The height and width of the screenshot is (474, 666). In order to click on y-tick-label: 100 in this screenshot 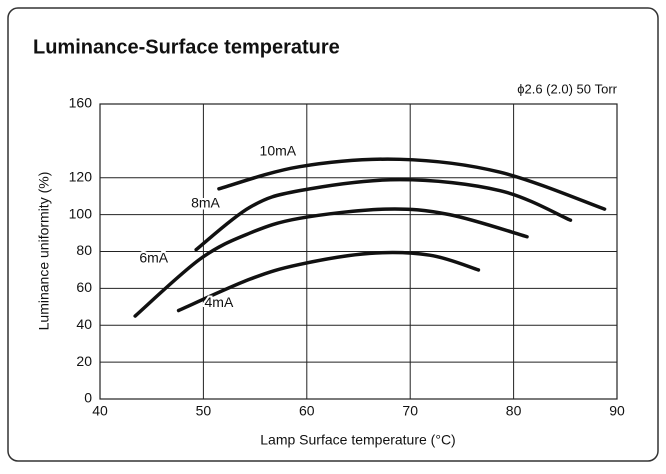, I will do `click(81, 213)`.